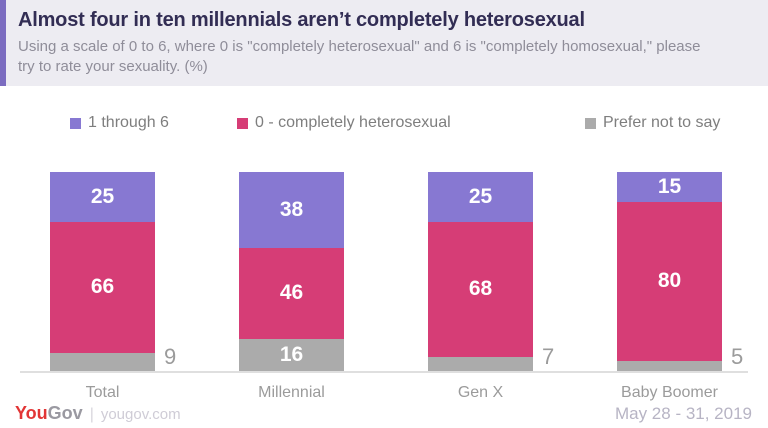 The height and width of the screenshot is (428, 768). I want to click on brand-gov: Gov, so click(65, 413).